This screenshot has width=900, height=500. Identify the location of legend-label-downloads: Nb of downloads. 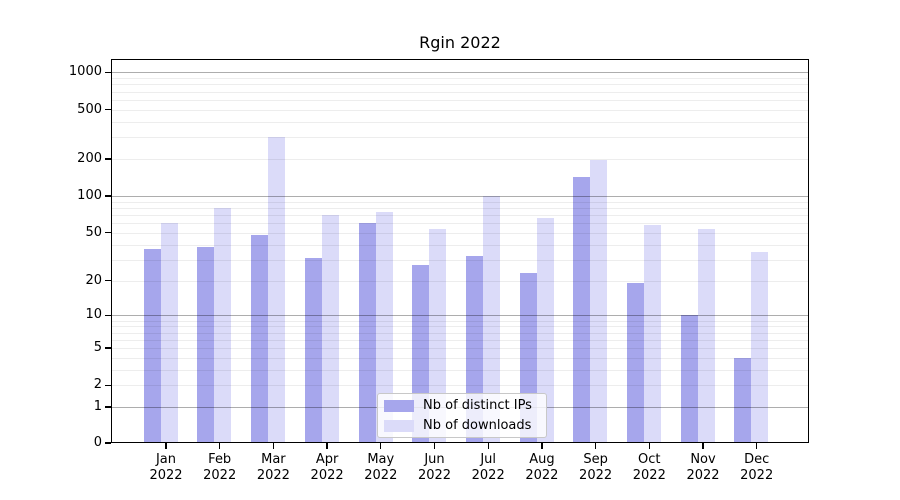
(477, 425).